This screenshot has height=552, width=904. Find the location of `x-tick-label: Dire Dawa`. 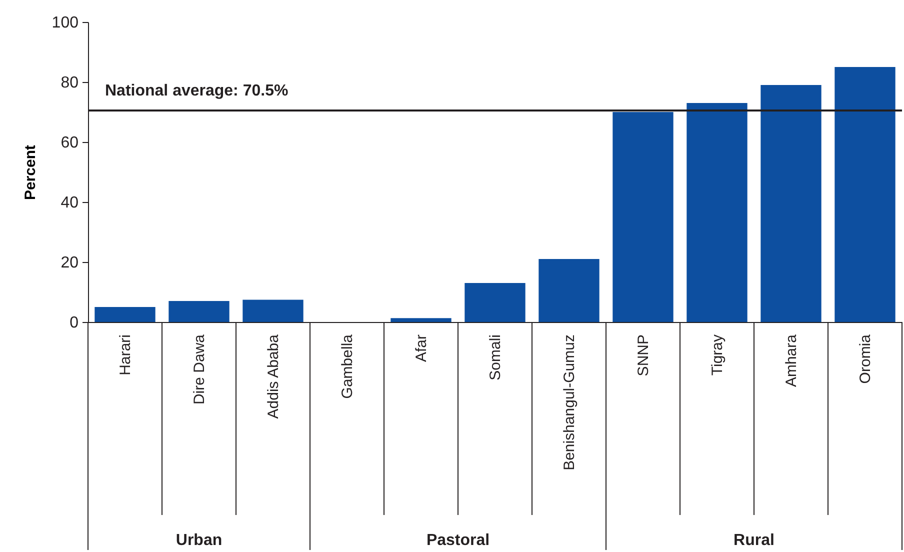

x-tick-label: Dire Dawa is located at coordinates (199, 369).